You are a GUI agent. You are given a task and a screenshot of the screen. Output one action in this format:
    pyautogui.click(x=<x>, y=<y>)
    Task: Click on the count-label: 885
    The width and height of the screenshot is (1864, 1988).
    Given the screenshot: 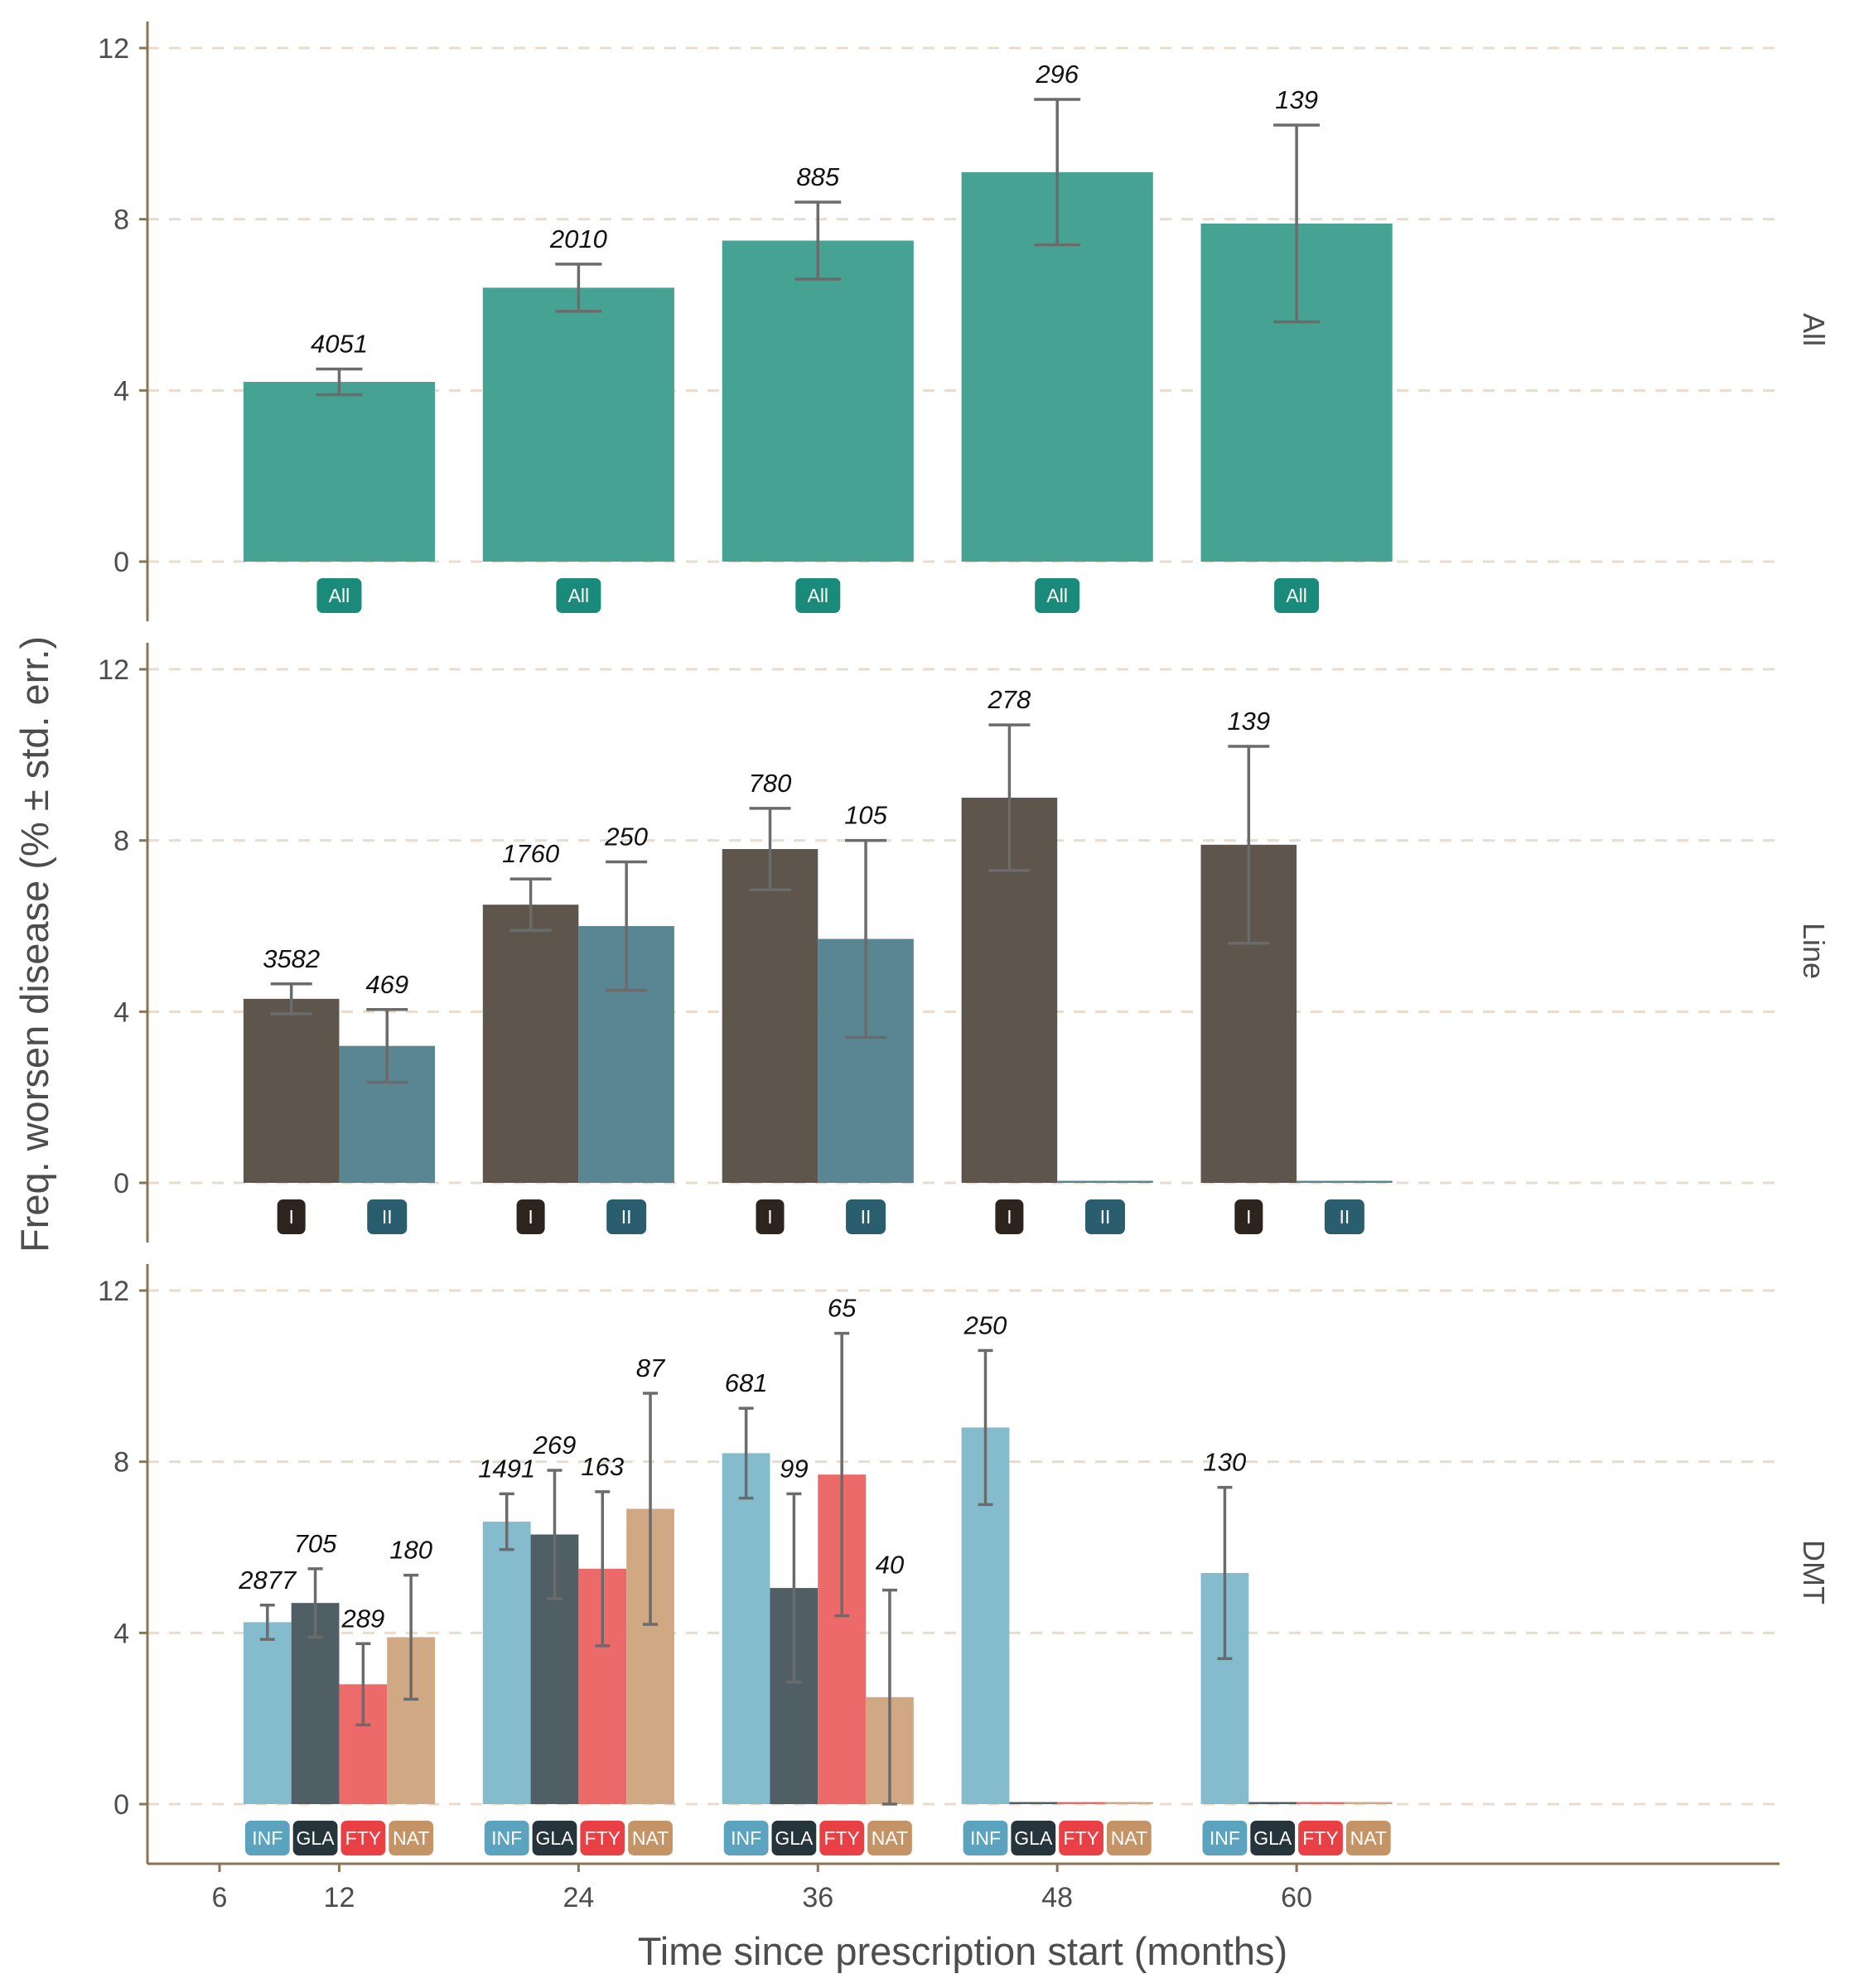 What is the action you would take?
    pyautogui.click(x=817, y=176)
    